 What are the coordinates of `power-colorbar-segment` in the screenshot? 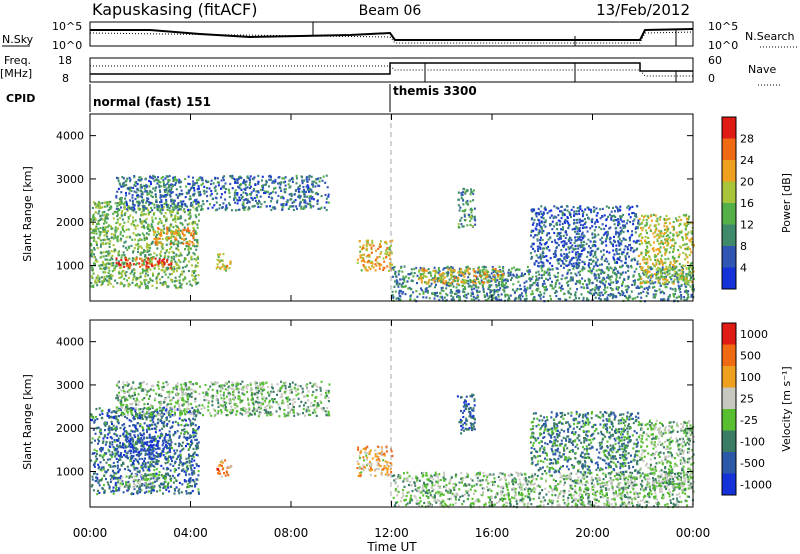 It's located at (729, 192).